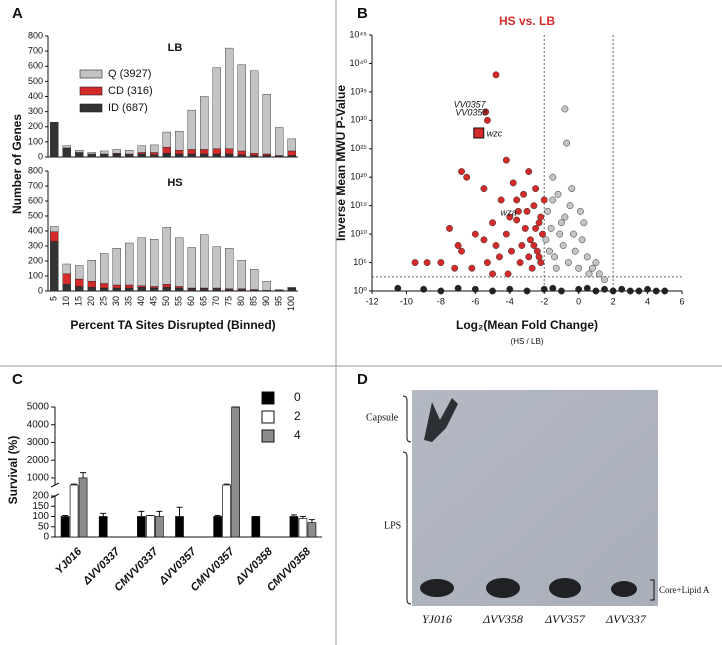  I want to click on x-tick-label: -10, so click(406, 301).